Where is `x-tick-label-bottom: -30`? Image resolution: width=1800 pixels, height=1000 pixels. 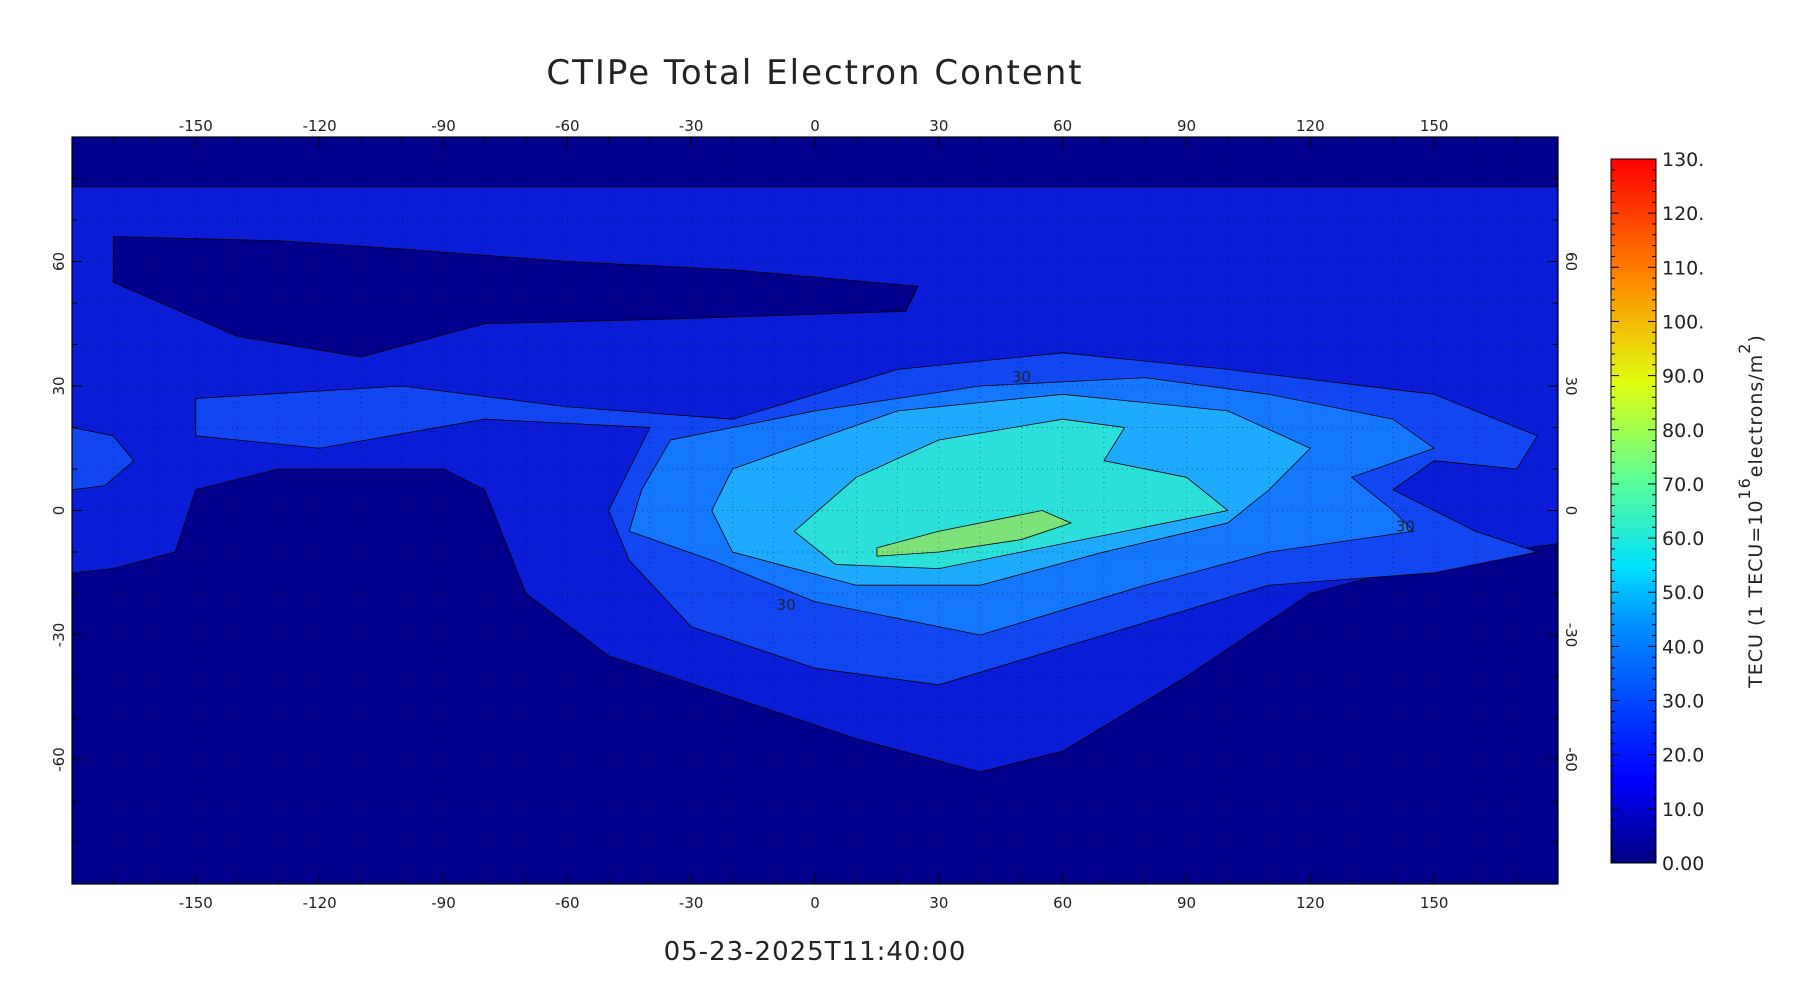 x-tick-label-bottom: -30 is located at coordinates (691, 903).